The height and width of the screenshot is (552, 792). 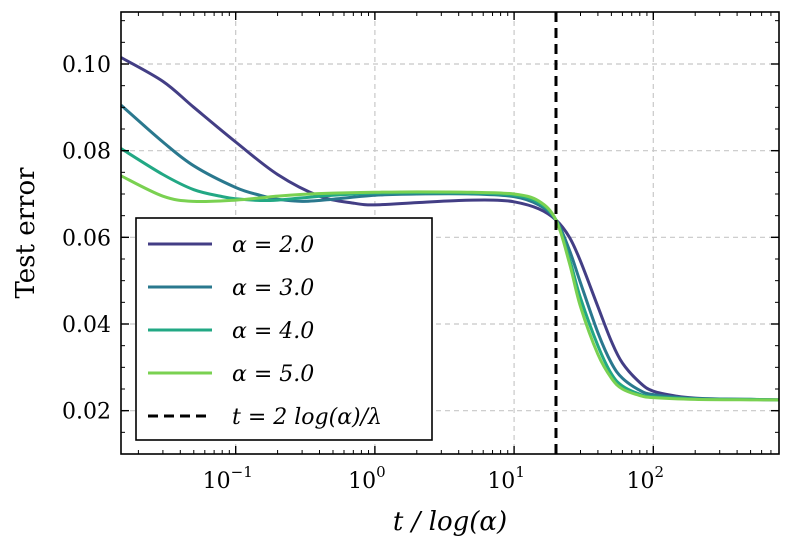 What do you see at coordinates (273, 331) in the screenshot?
I see `legend-label: α = 4.0` at bounding box center [273, 331].